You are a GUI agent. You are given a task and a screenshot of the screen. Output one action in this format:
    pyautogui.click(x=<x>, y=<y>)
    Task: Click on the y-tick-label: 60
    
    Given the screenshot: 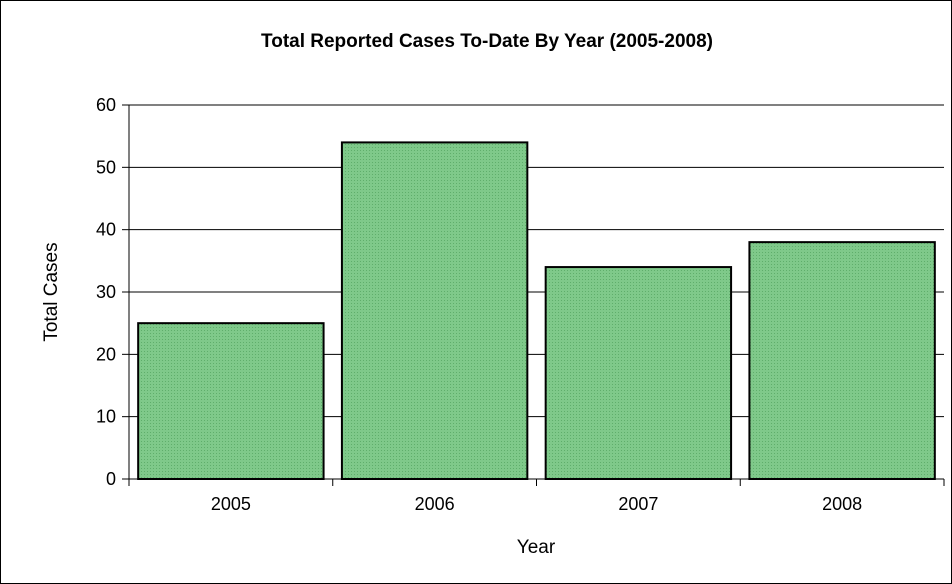 What is the action you would take?
    pyautogui.click(x=106, y=105)
    